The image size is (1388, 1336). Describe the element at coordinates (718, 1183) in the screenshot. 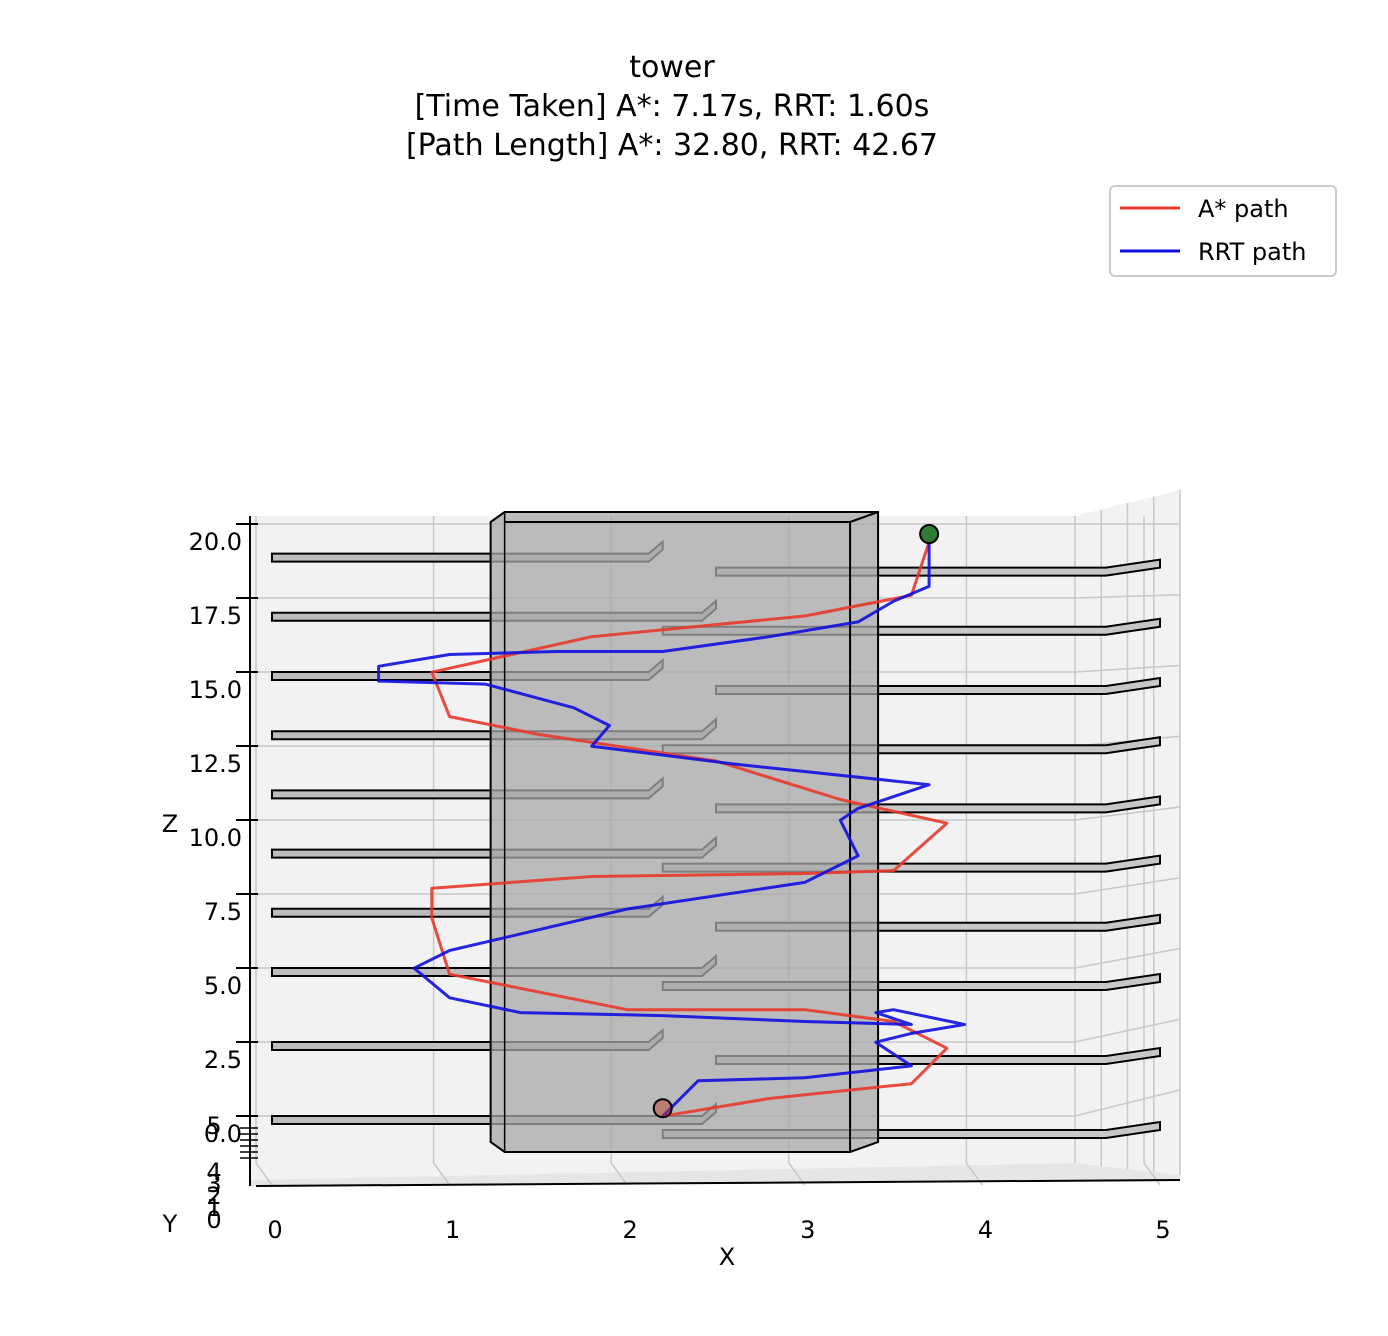

I see `x-axis-line` at that location.